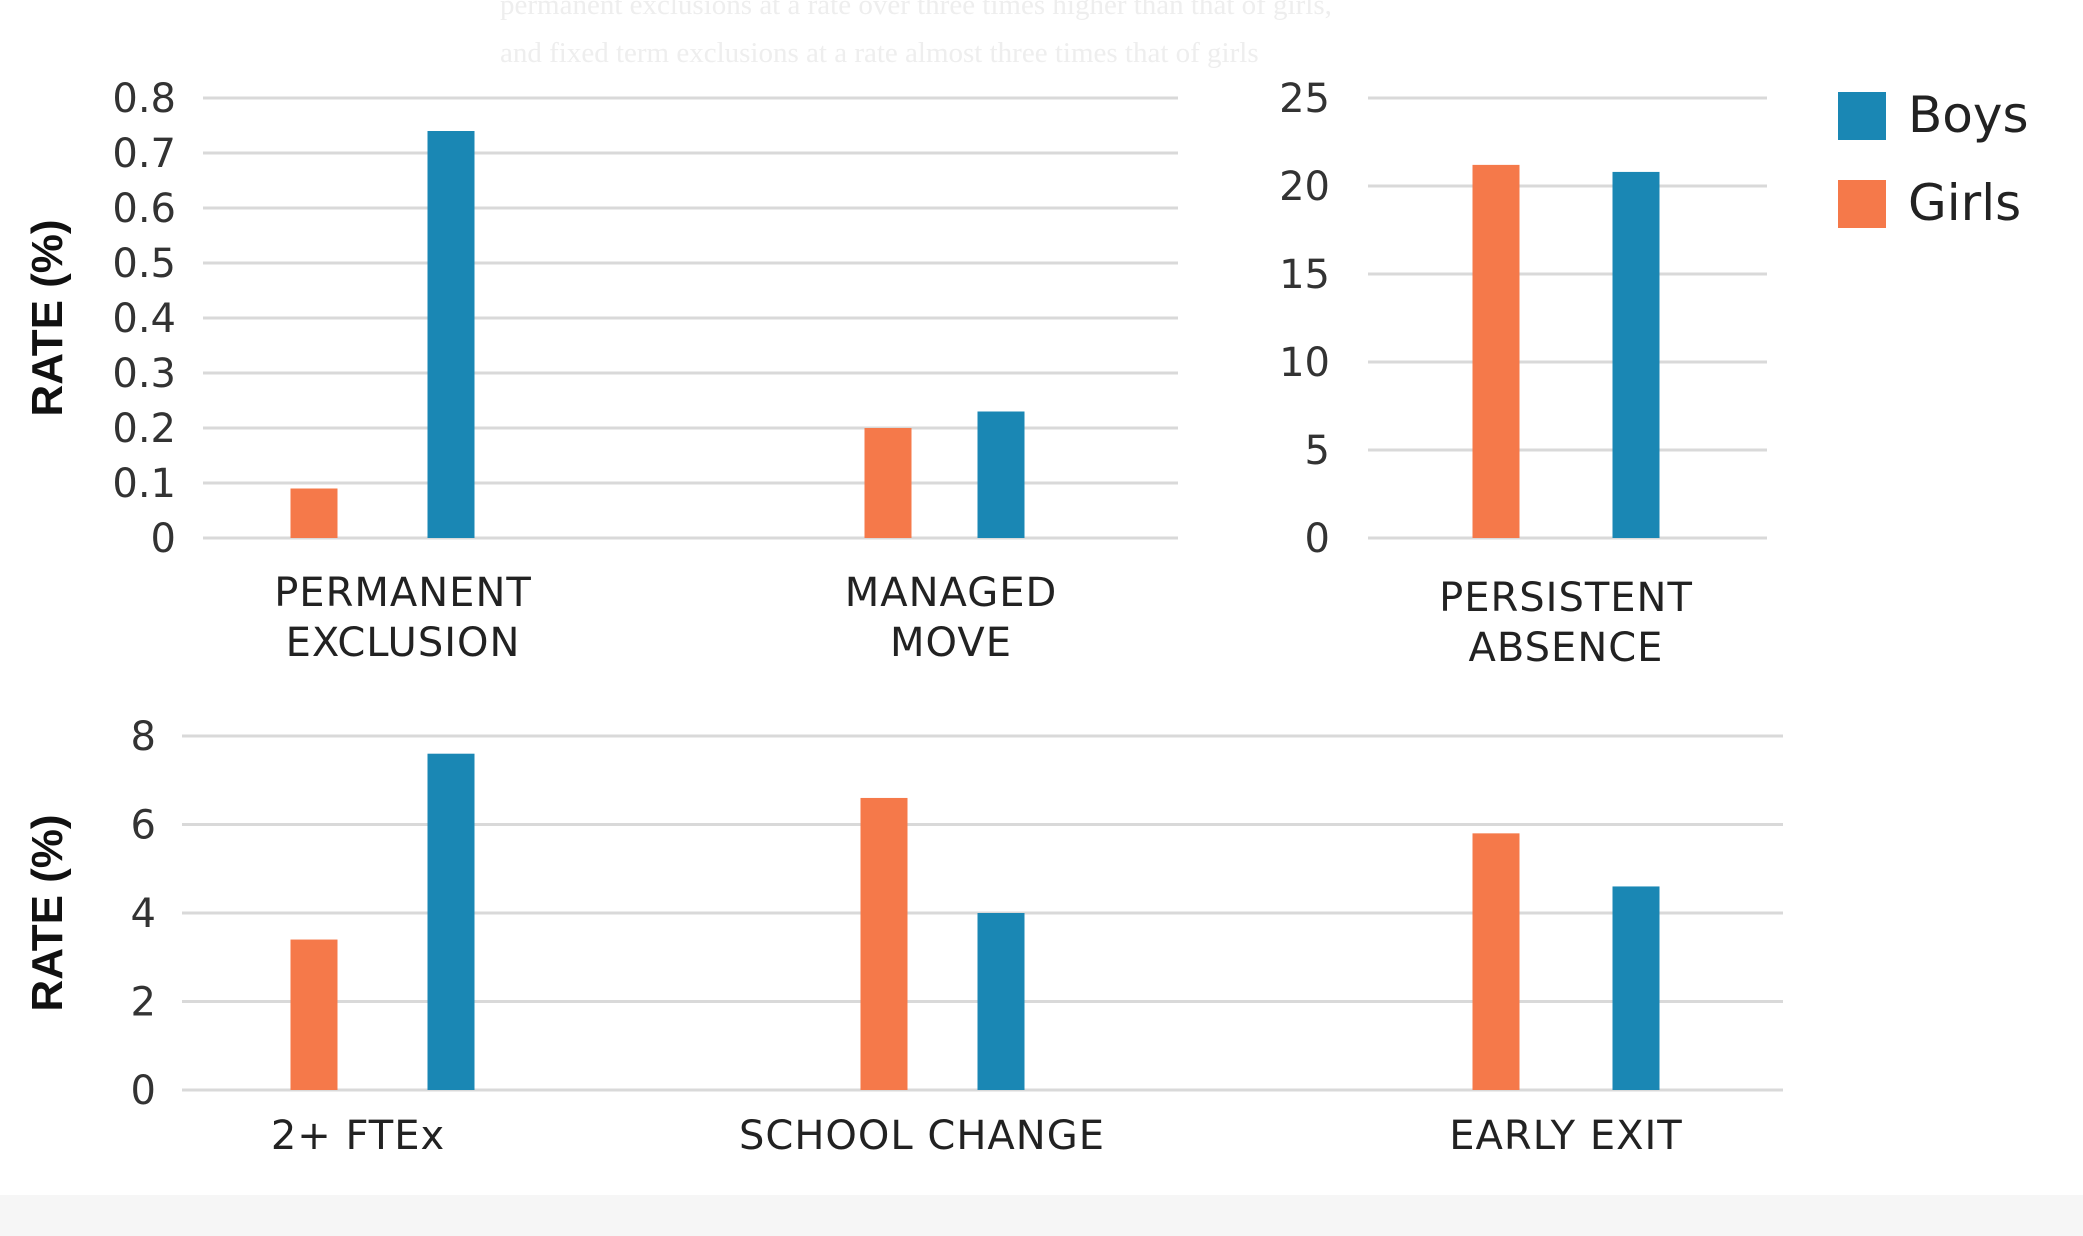 The height and width of the screenshot is (1236, 2083). Describe the element at coordinates (144, 264) in the screenshot. I see `y-tick-label: 0.5` at that location.